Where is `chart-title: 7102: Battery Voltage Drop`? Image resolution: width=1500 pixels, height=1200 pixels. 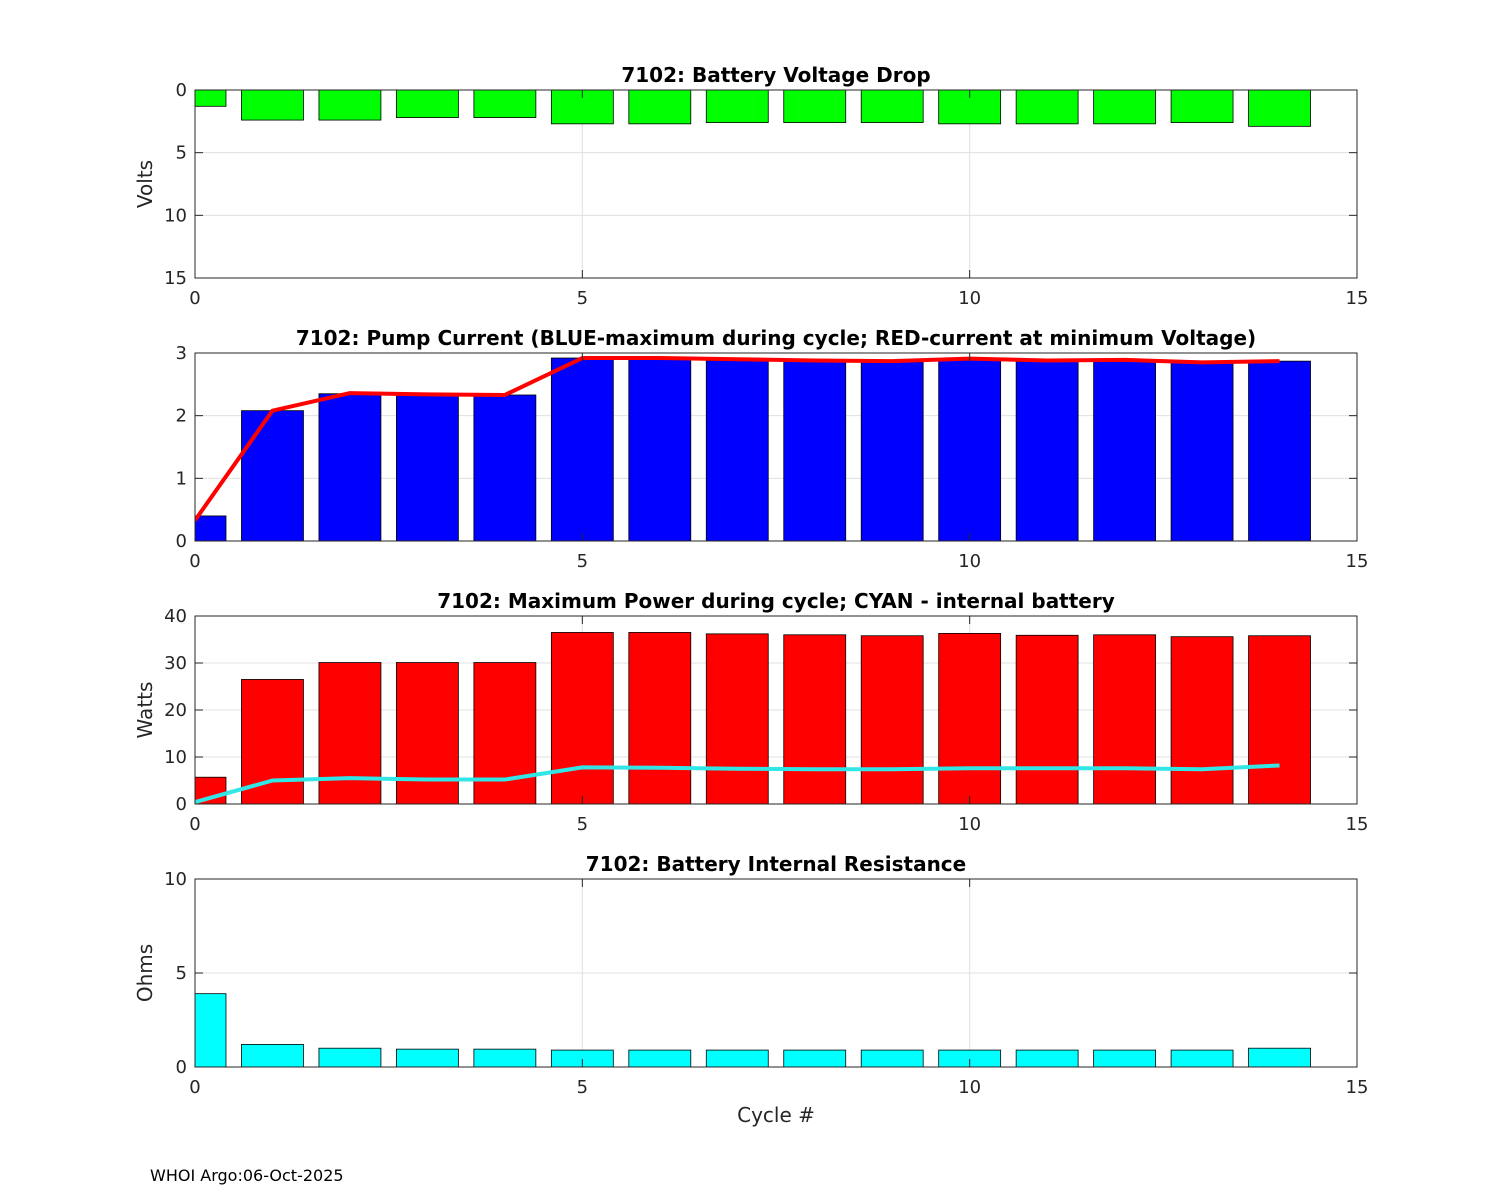
chart-title: 7102: Battery Voltage Drop is located at coordinates (775, 75).